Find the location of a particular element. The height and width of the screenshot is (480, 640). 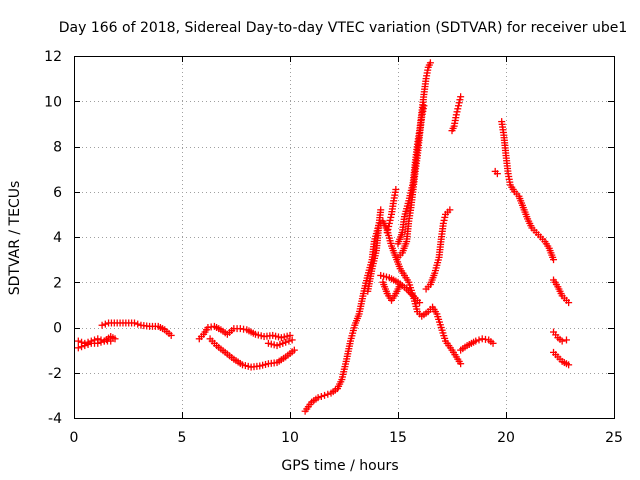

series-s16 is located at coordinates (477, 344).